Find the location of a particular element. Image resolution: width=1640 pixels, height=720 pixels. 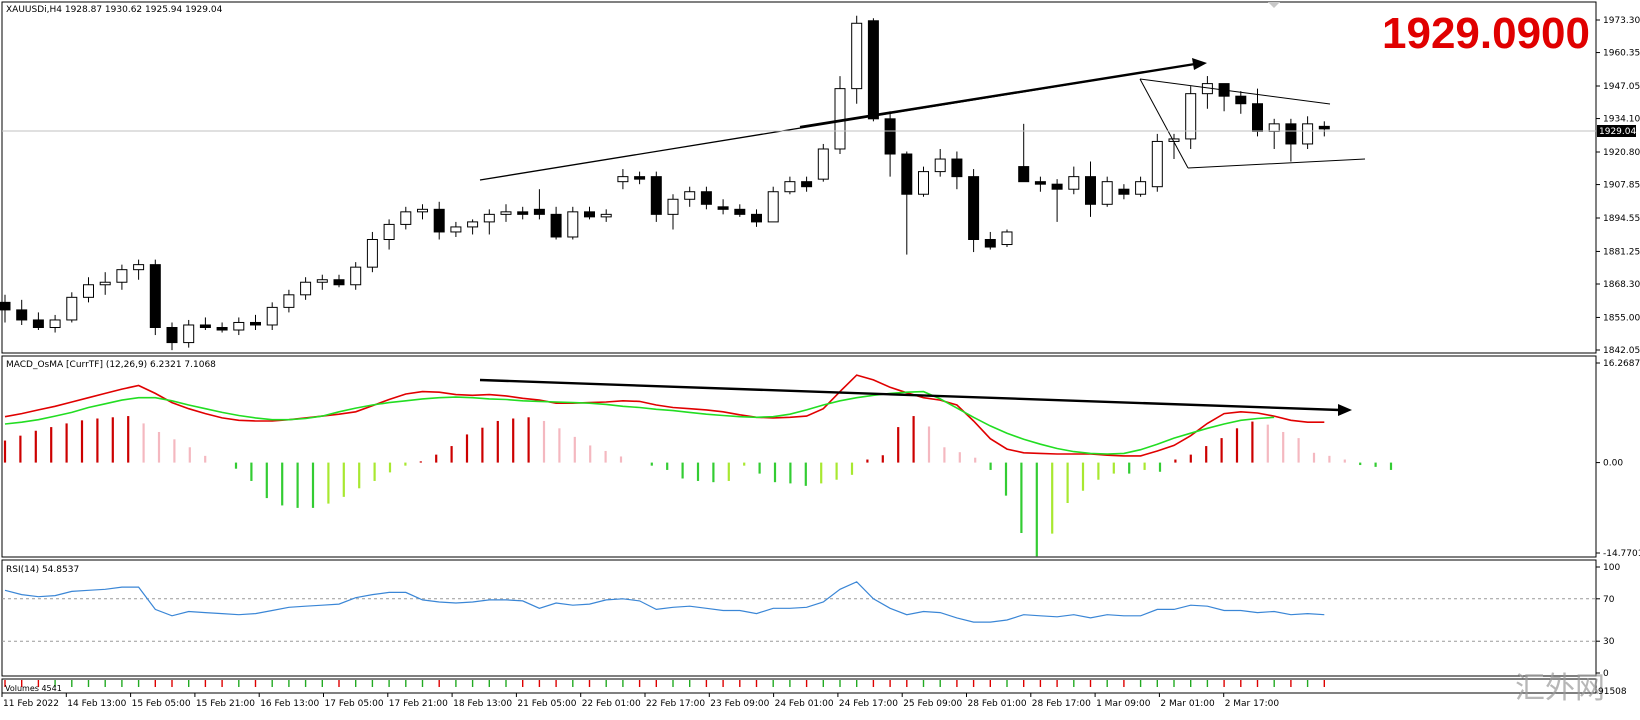

triangle-lower-line is located at coordinates (1276, 163).